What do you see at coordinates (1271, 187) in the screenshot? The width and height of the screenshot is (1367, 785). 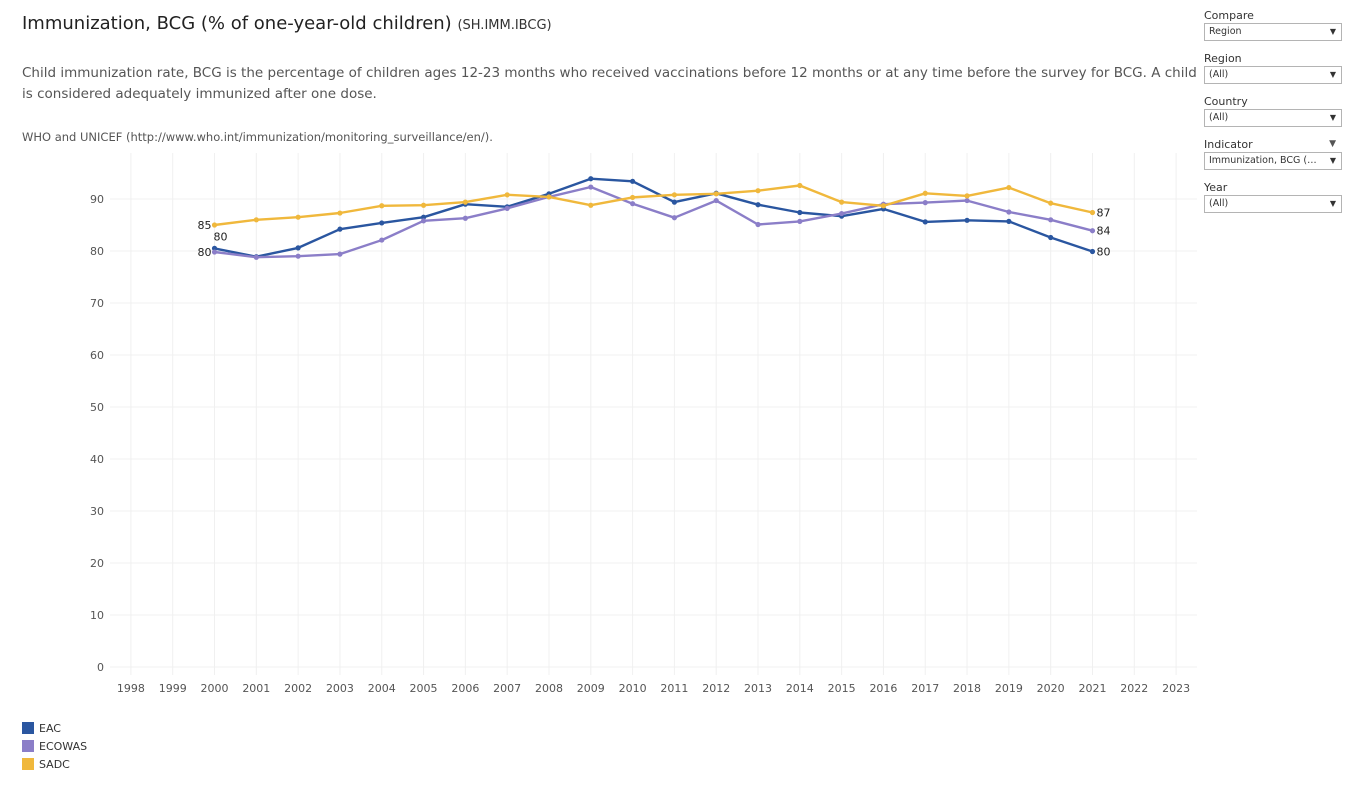 I see `filter-label-year: Year` at bounding box center [1271, 187].